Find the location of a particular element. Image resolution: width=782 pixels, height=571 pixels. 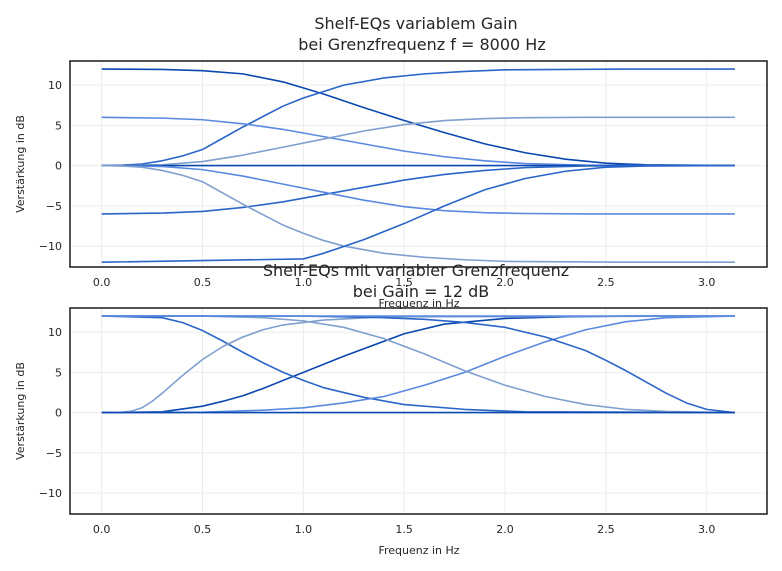

chart-2-y-axis-label: Verstärkung in dB is located at coordinates (20, 411).